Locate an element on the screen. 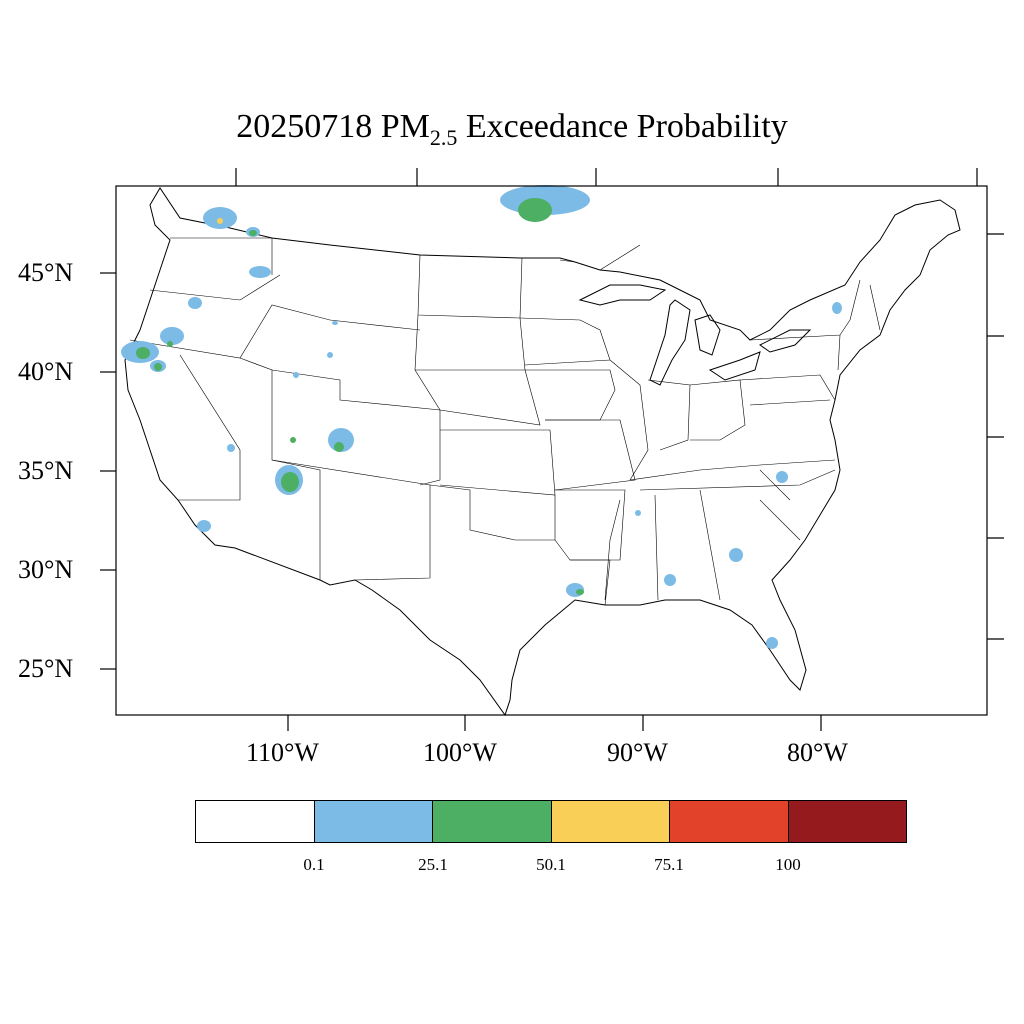 This screenshot has height=1024, width=1024. lat-label-45: 45°N is located at coordinates (46, 272).